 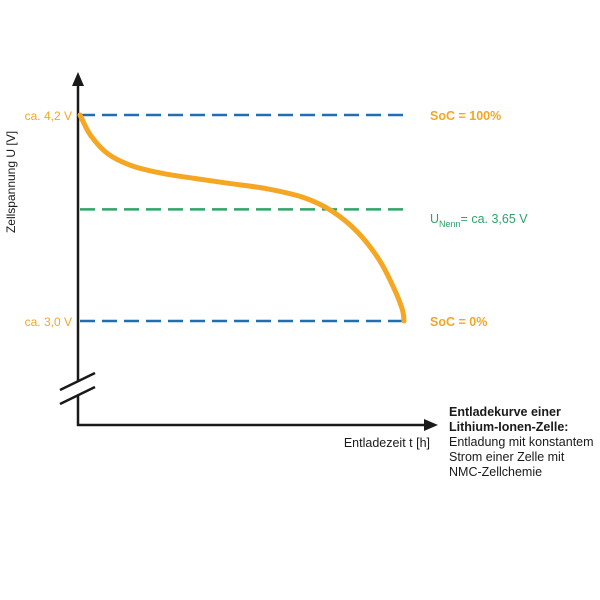 What do you see at coordinates (458, 322) in the screenshot?
I see `soc0-label: SoC = 0%` at bounding box center [458, 322].